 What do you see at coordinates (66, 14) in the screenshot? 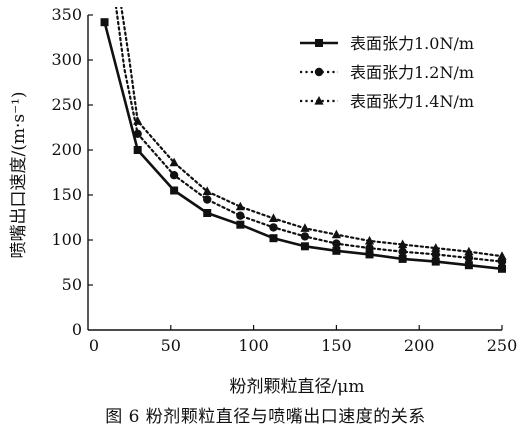
I see `y-tick-label: 350` at bounding box center [66, 14].